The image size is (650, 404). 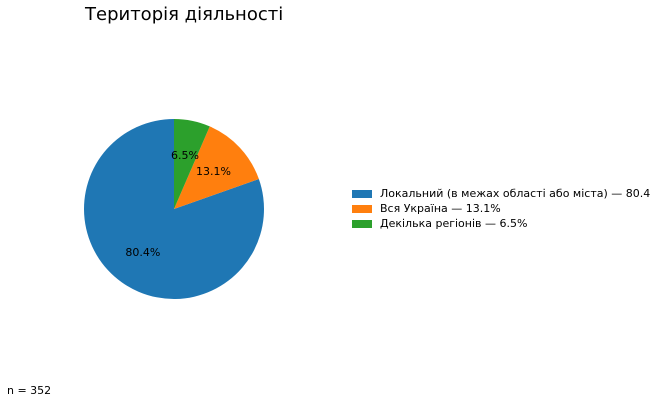 I want to click on chart-title: Територія діяльності, so click(x=183, y=14).